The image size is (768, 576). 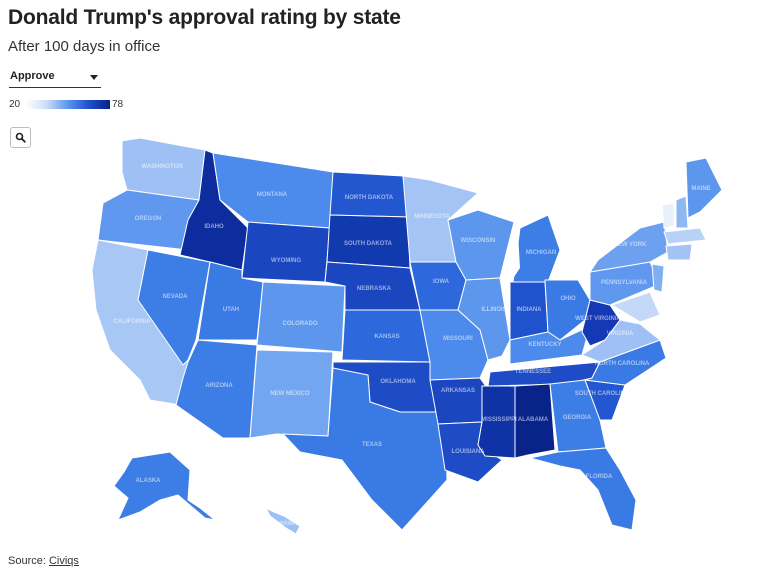 What do you see at coordinates (219, 386) in the screenshot?
I see `state-label-AZ: ARIZONA` at bounding box center [219, 386].